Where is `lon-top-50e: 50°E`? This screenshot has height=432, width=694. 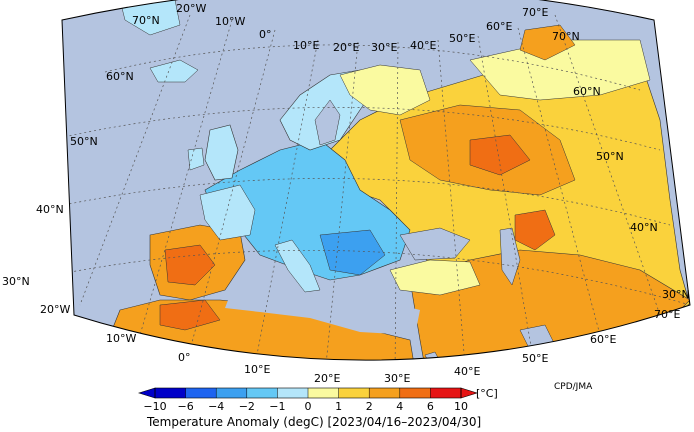
lon-top-50e: 50°E is located at coordinates (462, 38).